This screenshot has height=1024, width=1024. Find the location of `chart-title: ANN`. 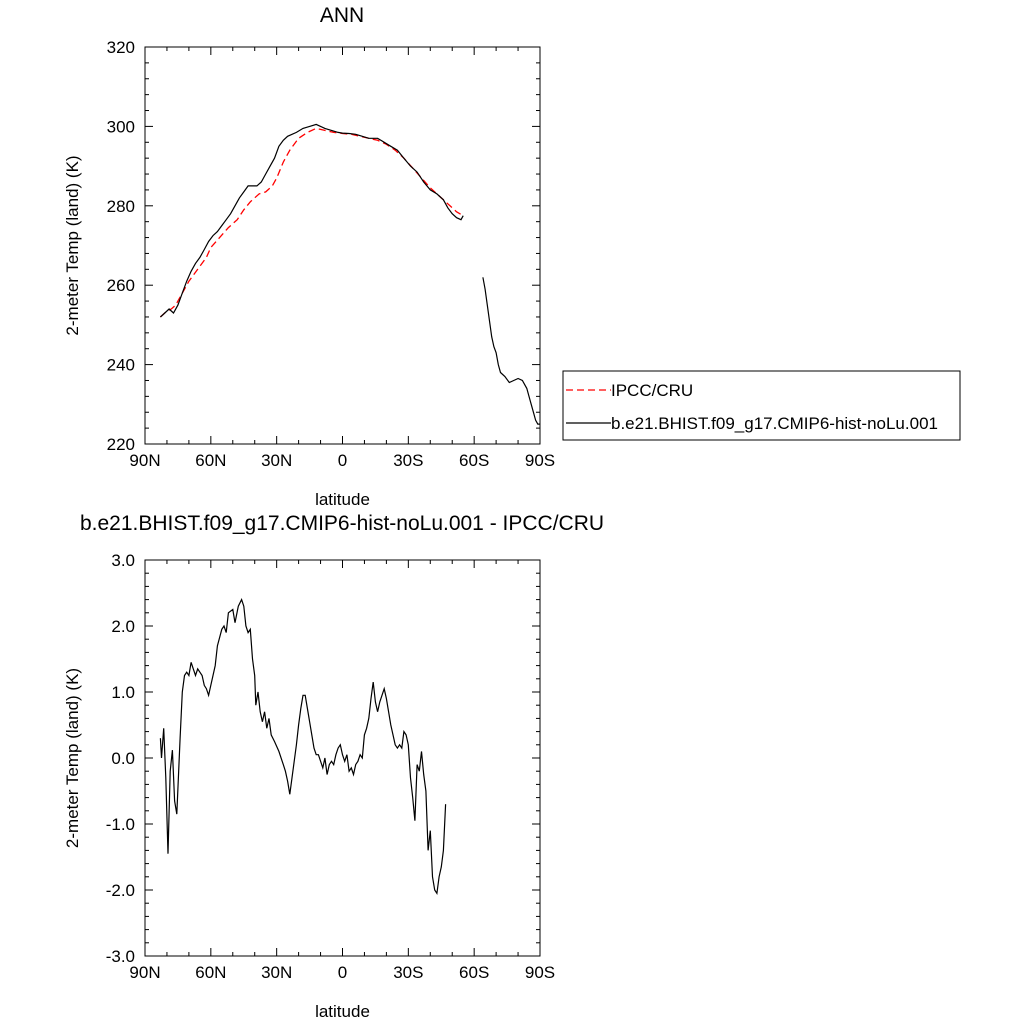

chart-title: ANN is located at coordinates (342, 15).